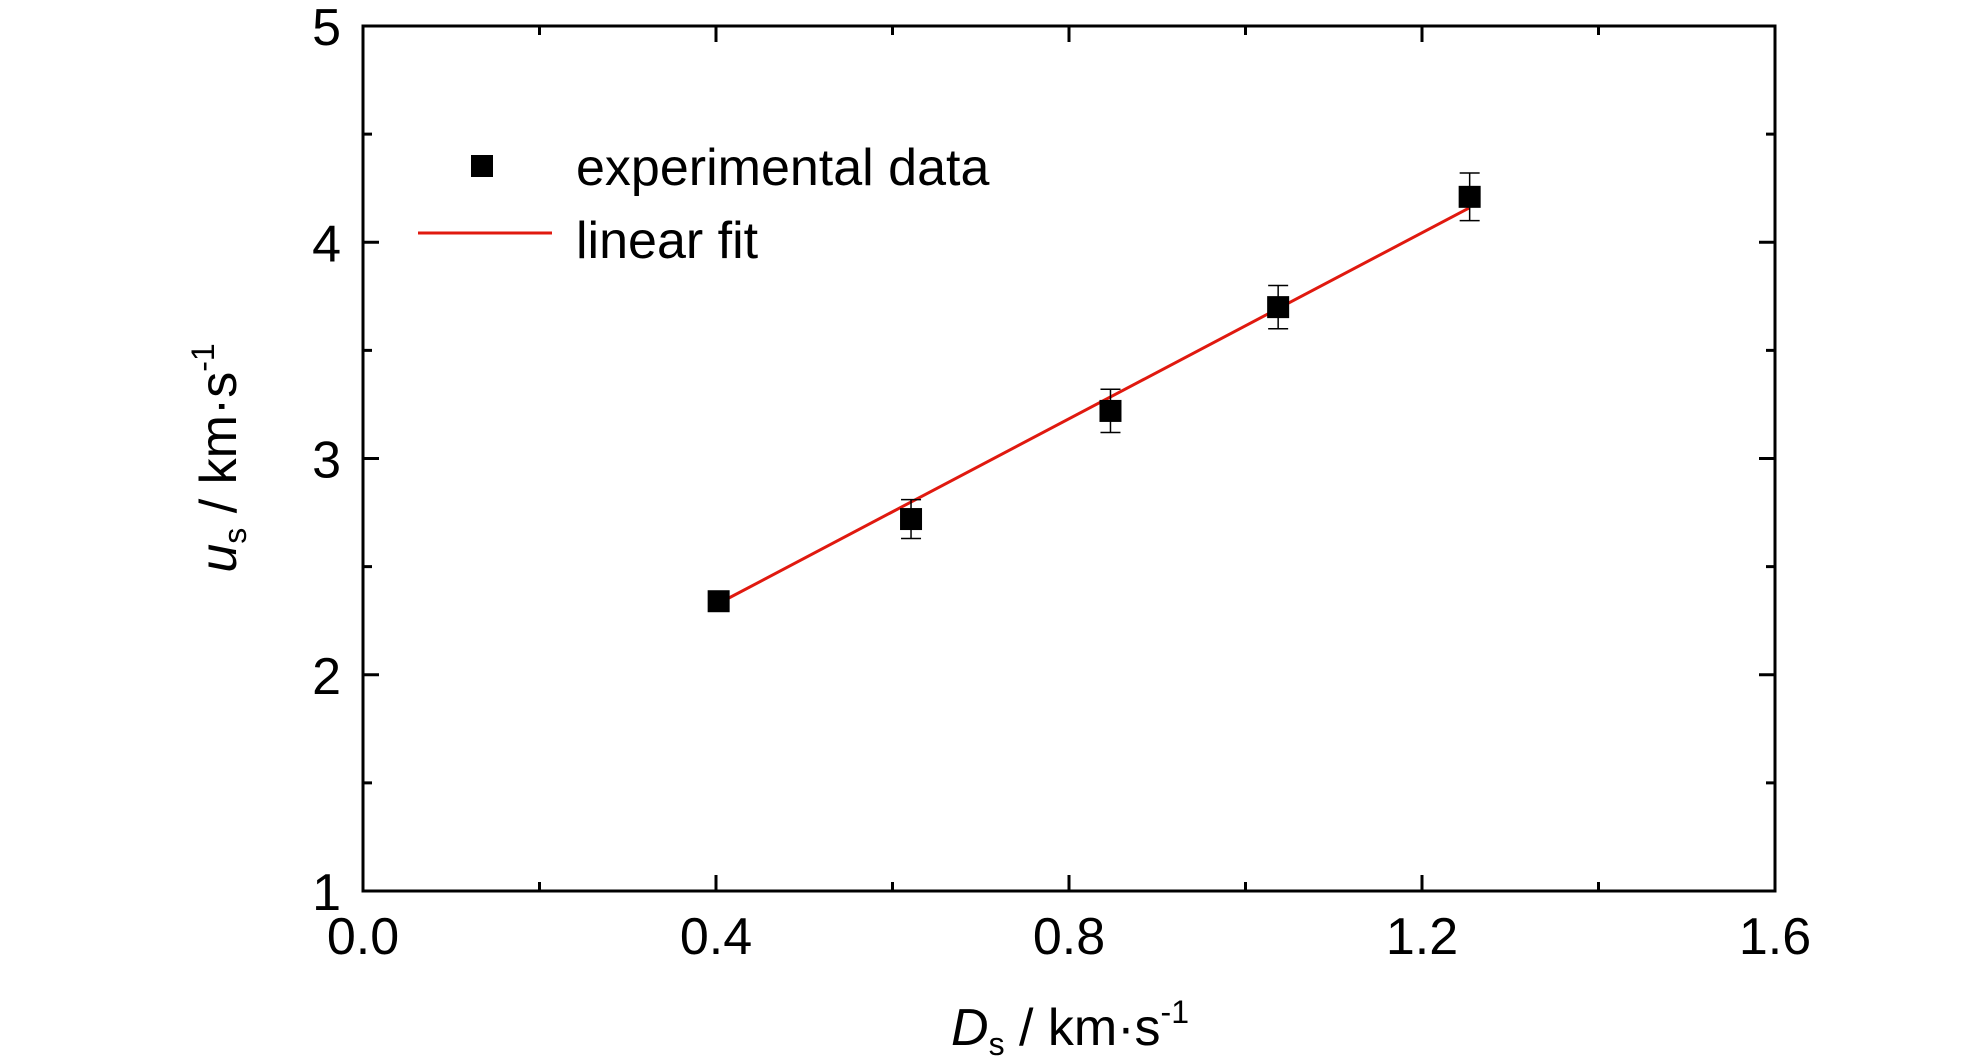 The height and width of the screenshot is (1063, 1984). What do you see at coordinates (703, 204) in the screenshot?
I see `legend: experimental data linear fit` at bounding box center [703, 204].